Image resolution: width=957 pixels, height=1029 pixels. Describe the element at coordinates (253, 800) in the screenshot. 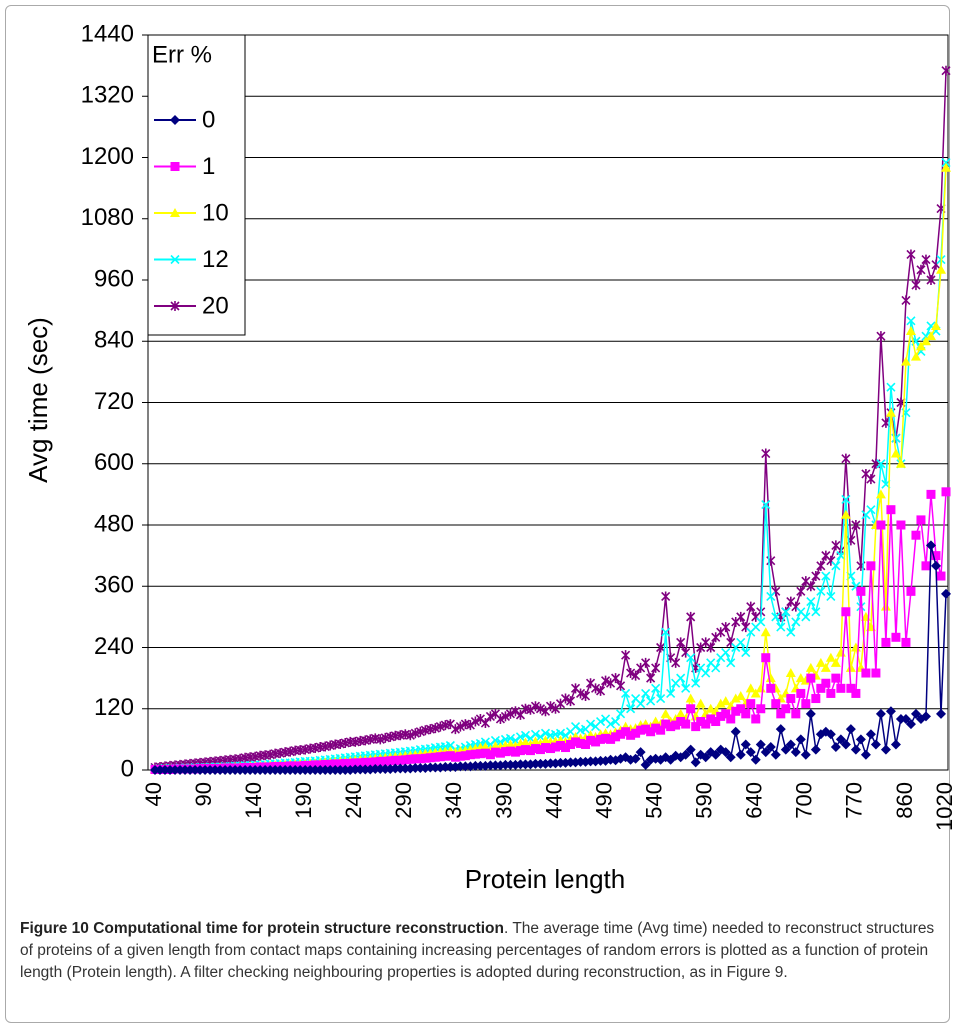

I see `x-tick-label: 140` at that location.